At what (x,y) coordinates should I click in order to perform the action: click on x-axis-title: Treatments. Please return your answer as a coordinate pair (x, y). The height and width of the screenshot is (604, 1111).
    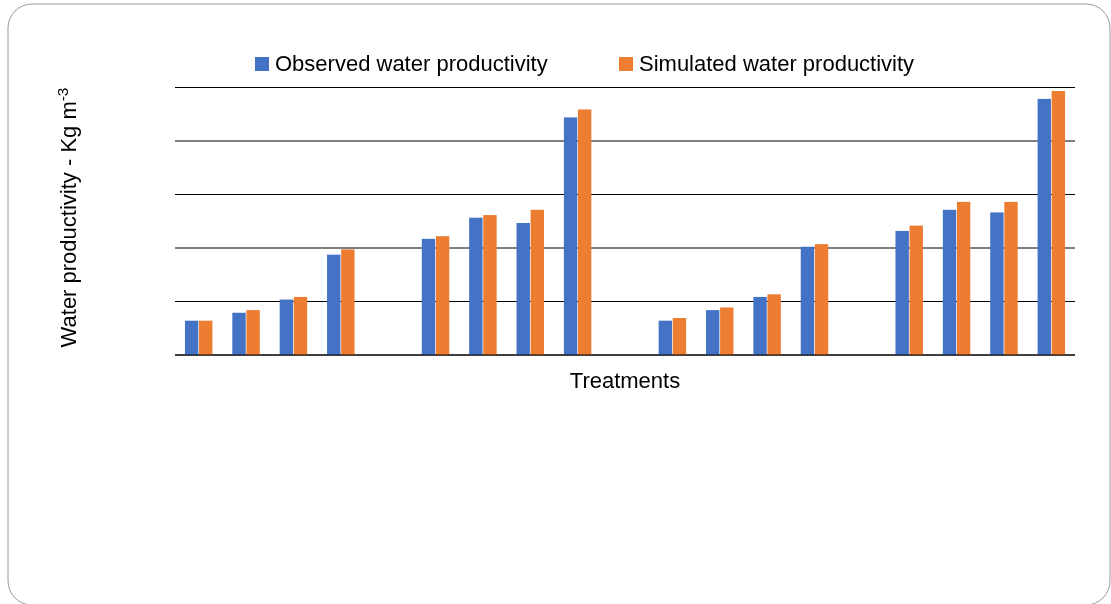
    Looking at the image, I should click on (625, 380).